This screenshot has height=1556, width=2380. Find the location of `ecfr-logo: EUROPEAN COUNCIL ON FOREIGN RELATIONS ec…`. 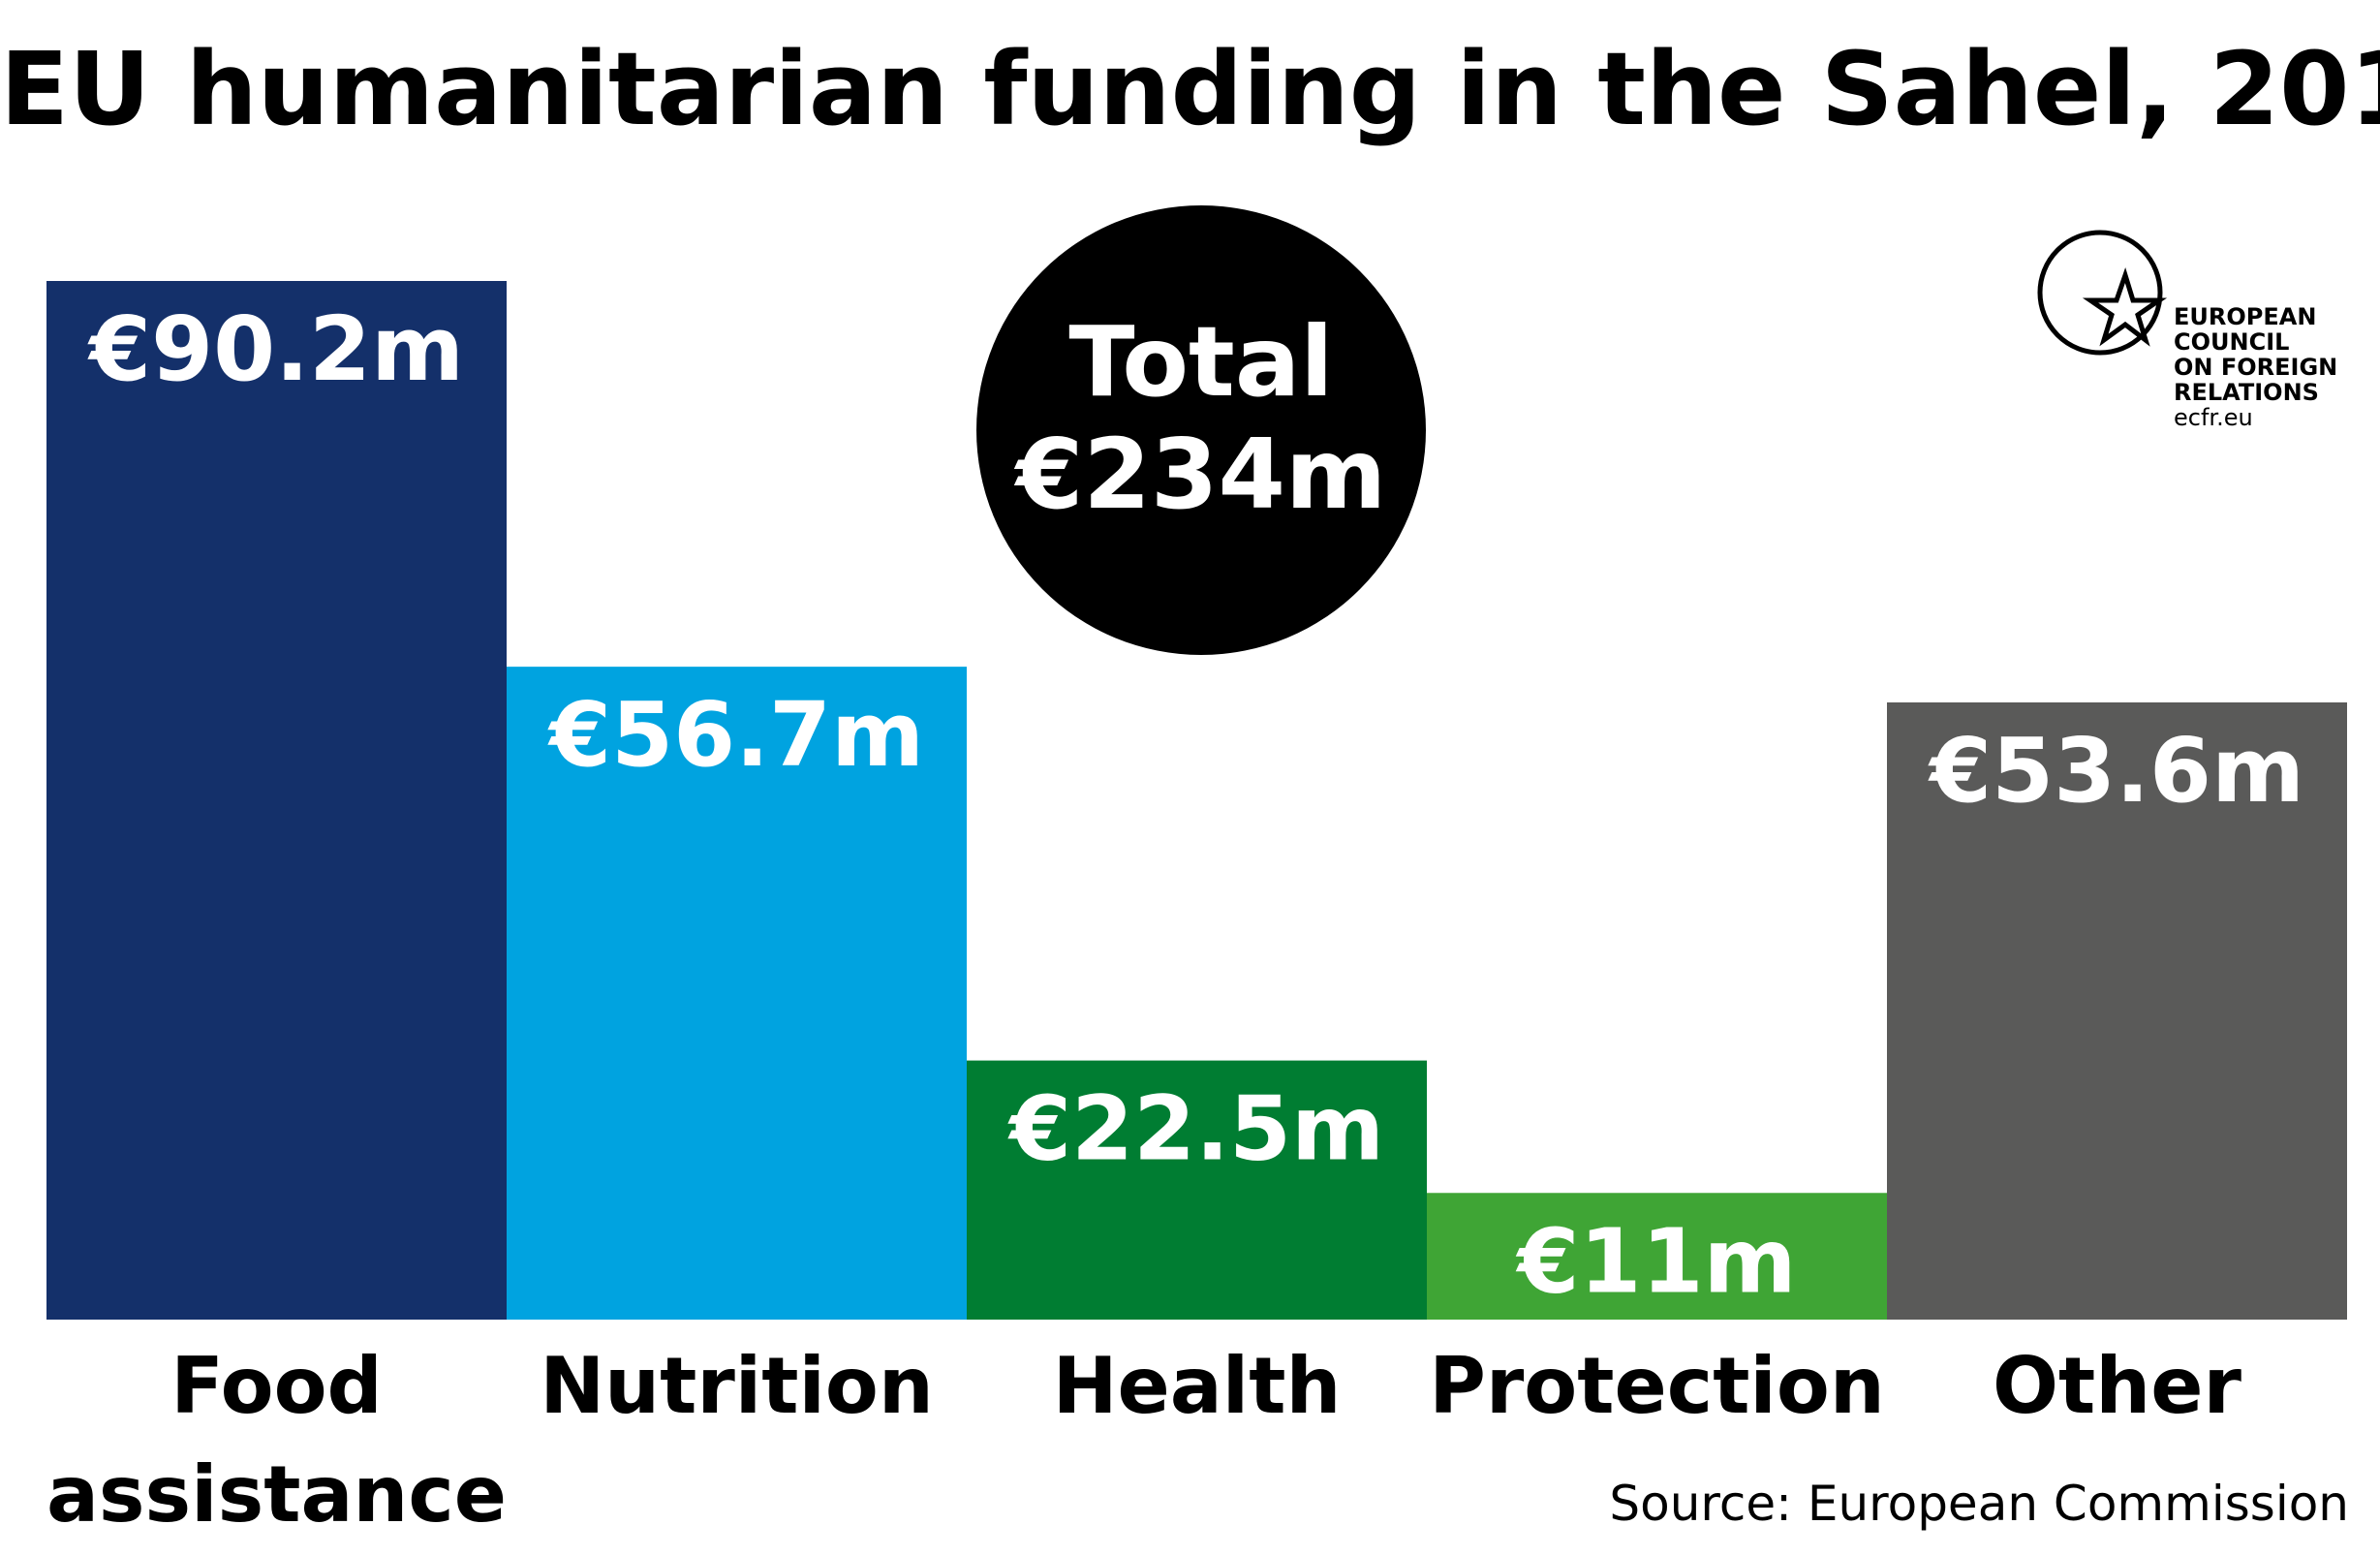

ecfr-logo: EUROPEAN COUNCIL ON FOREIGN RELATIONS ec… is located at coordinates (2184, 325).